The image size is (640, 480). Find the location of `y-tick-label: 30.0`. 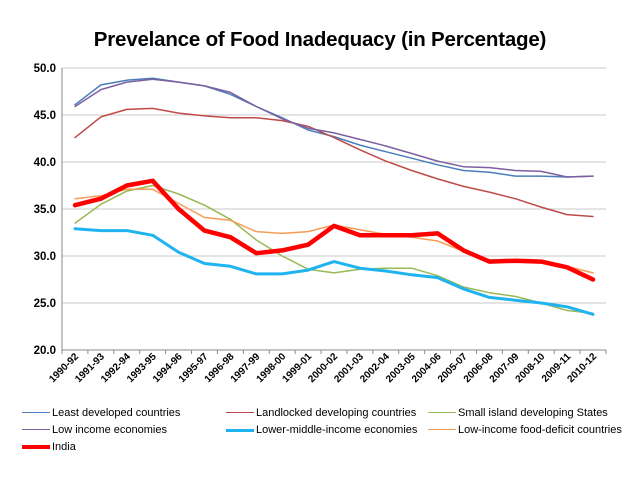

y-tick-label: 30.0 is located at coordinates (45, 257).